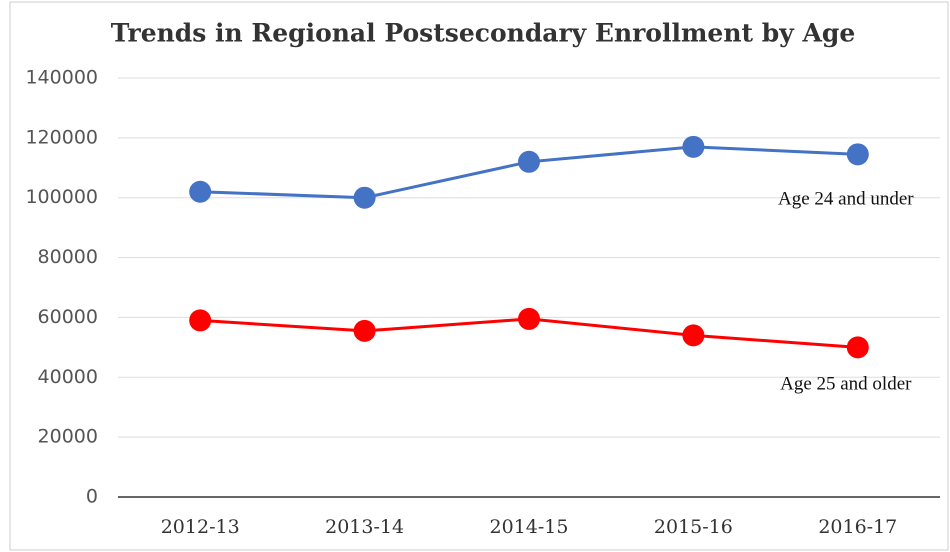 The image size is (950, 552). Describe the element at coordinates (846, 384) in the screenshot. I see `series-label: Age 25 and older` at that location.